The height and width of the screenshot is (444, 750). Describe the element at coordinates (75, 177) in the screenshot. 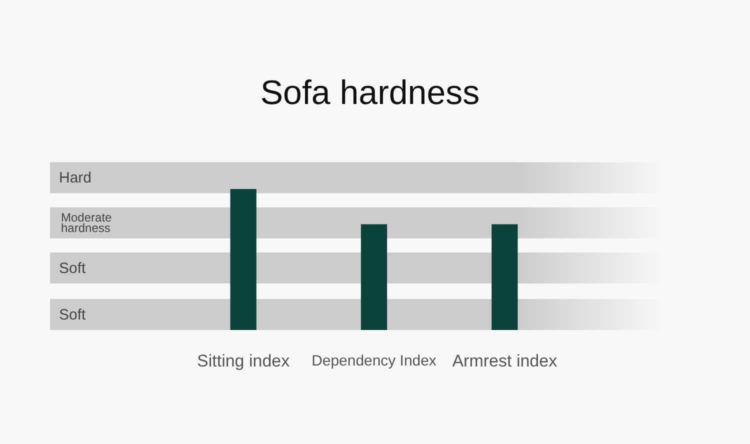

I see `band-label: Hard` at that location.